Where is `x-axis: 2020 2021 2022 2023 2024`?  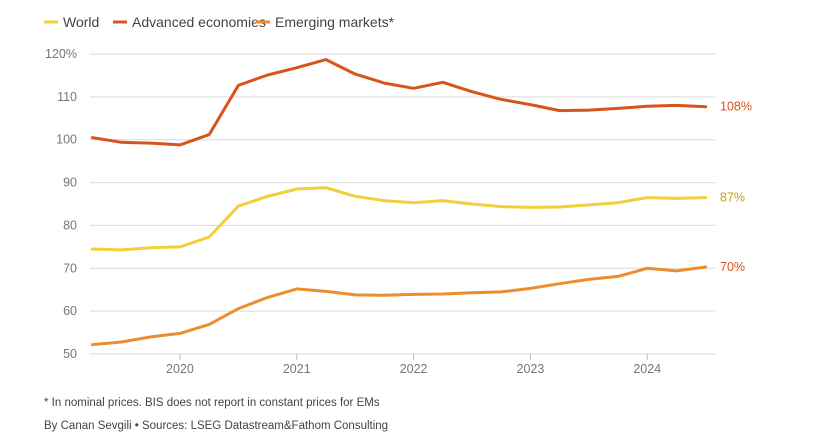
x-axis: 2020 2021 2022 2023 2024 is located at coordinates (413, 365).